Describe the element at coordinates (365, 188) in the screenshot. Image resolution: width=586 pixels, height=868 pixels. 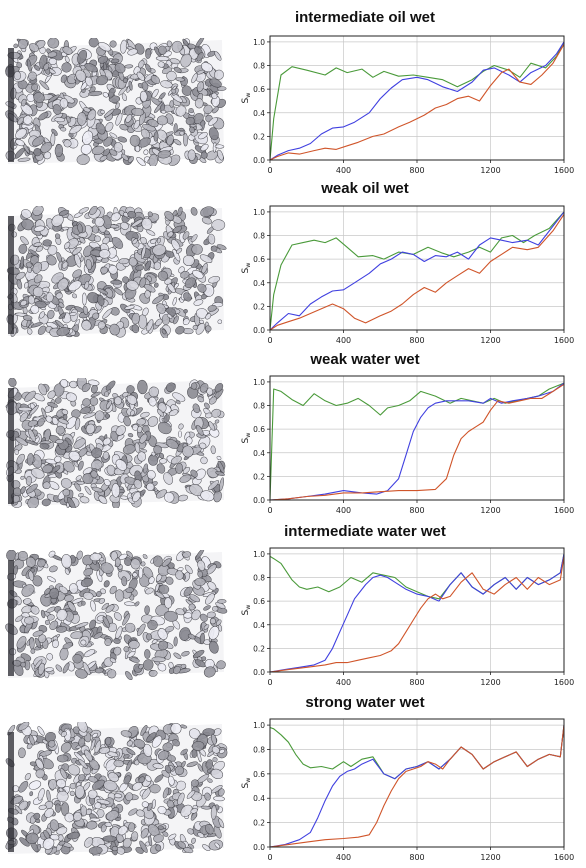
I see `panel-title: weak oil wet` at that location.